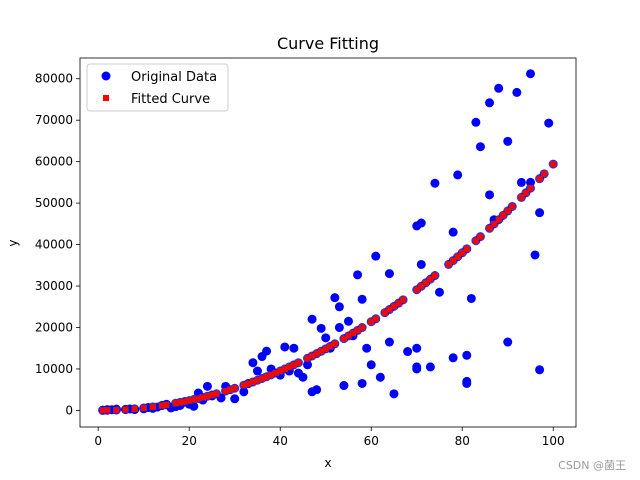 Image resolution: width=640 pixels, height=480 pixels. I want to click on legend-marker-fitted, so click(106, 98).